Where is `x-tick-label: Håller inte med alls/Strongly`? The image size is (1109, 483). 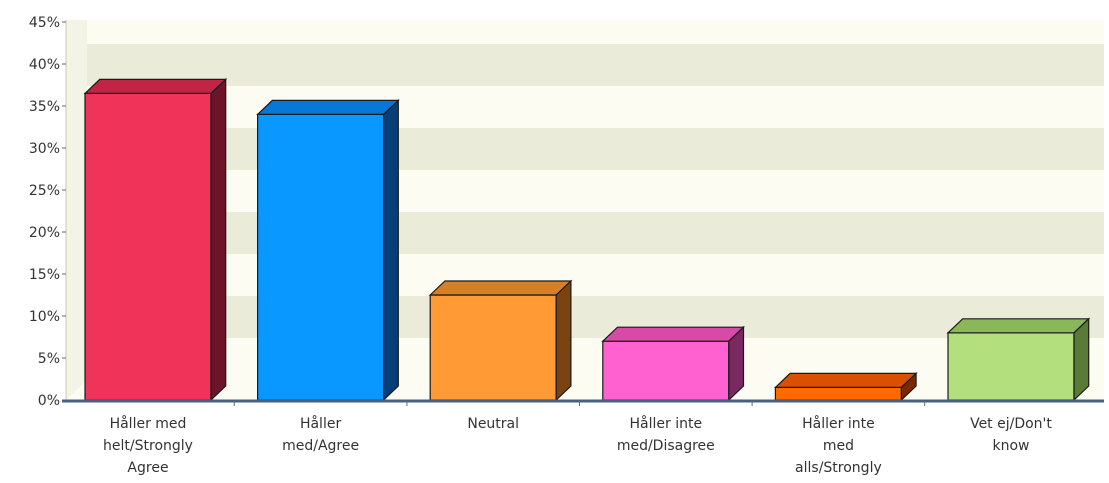
x-tick-label: Håller inte med alls/Strongly is located at coordinates (838, 445).